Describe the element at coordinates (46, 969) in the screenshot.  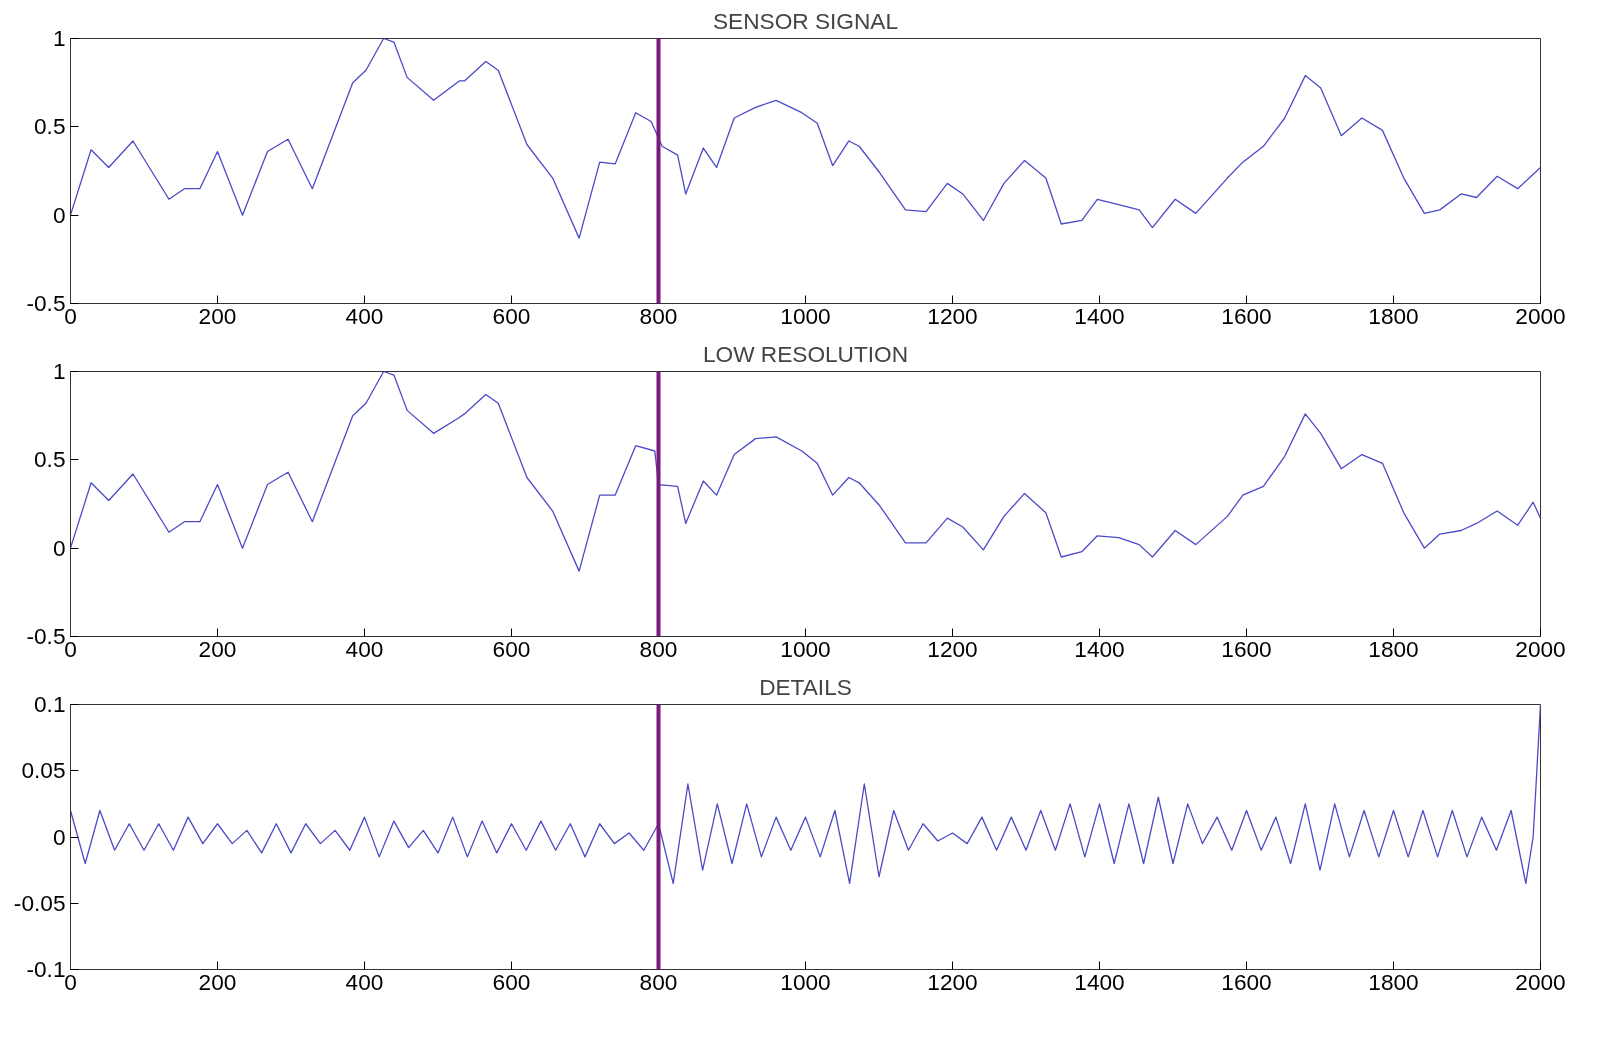
I see `y-tick-label: -0.1` at that location.